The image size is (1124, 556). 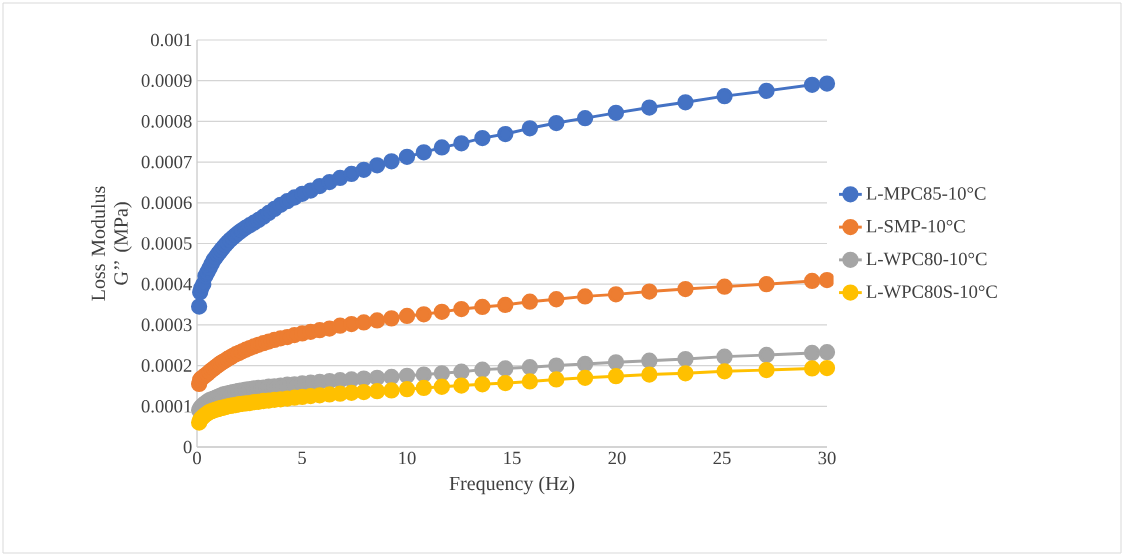 I want to click on legend-label: L-WPC80-10°C, so click(x=926, y=259).